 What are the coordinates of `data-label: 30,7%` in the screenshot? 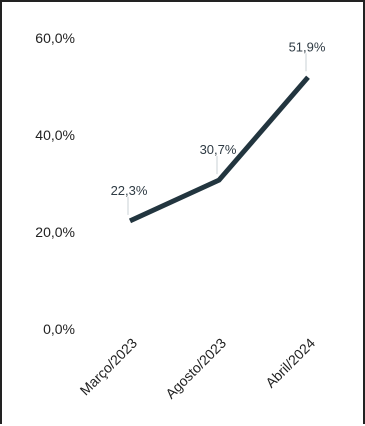 It's located at (218, 149).